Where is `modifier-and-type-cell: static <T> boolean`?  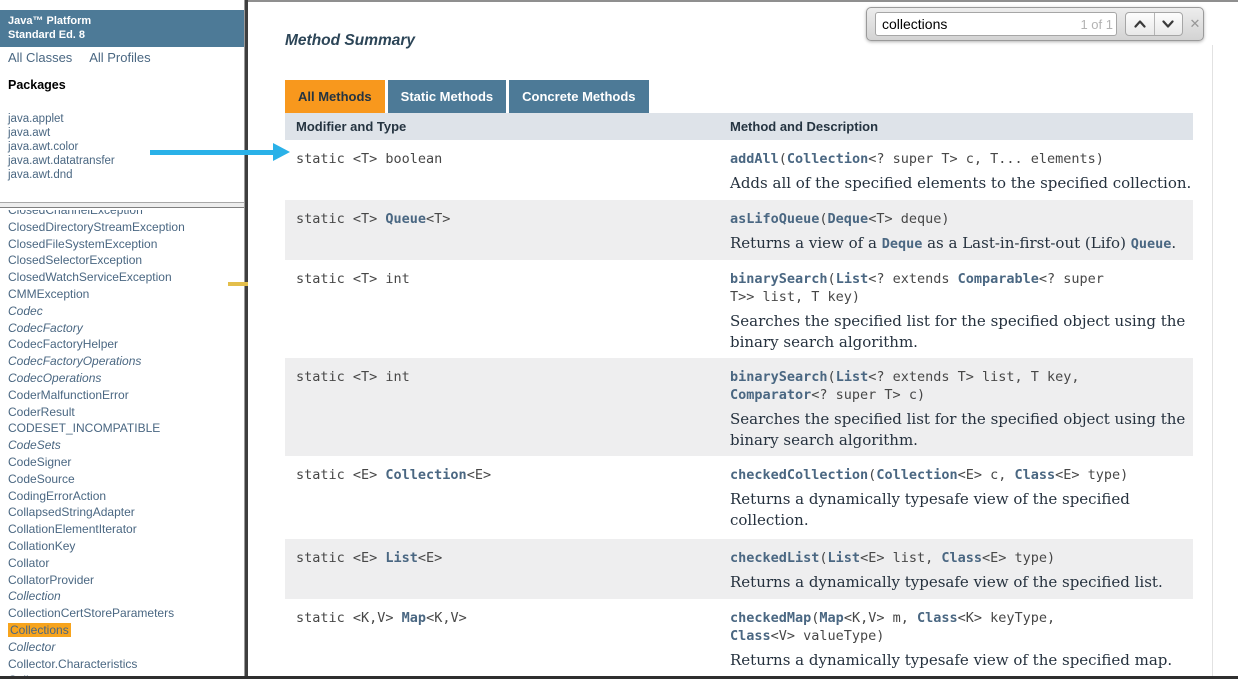
modifier-and-type-cell: static <T> boolean is located at coordinates (503, 170).